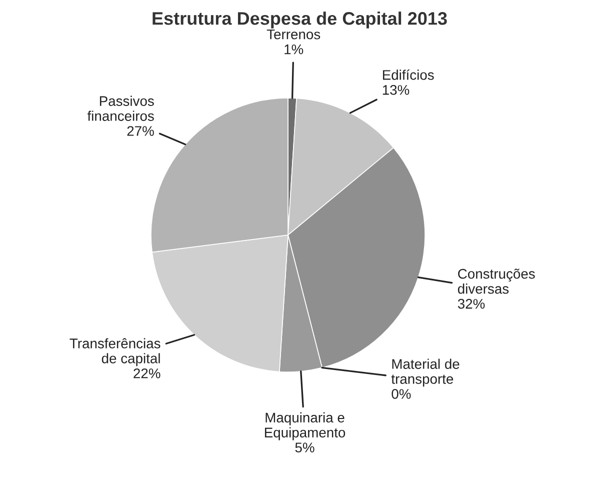 This screenshot has width=599, height=481. Describe the element at coordinates (305, 426) in the screenshot. I see `slice-label: Maquinaria e Equipamento` at that location.